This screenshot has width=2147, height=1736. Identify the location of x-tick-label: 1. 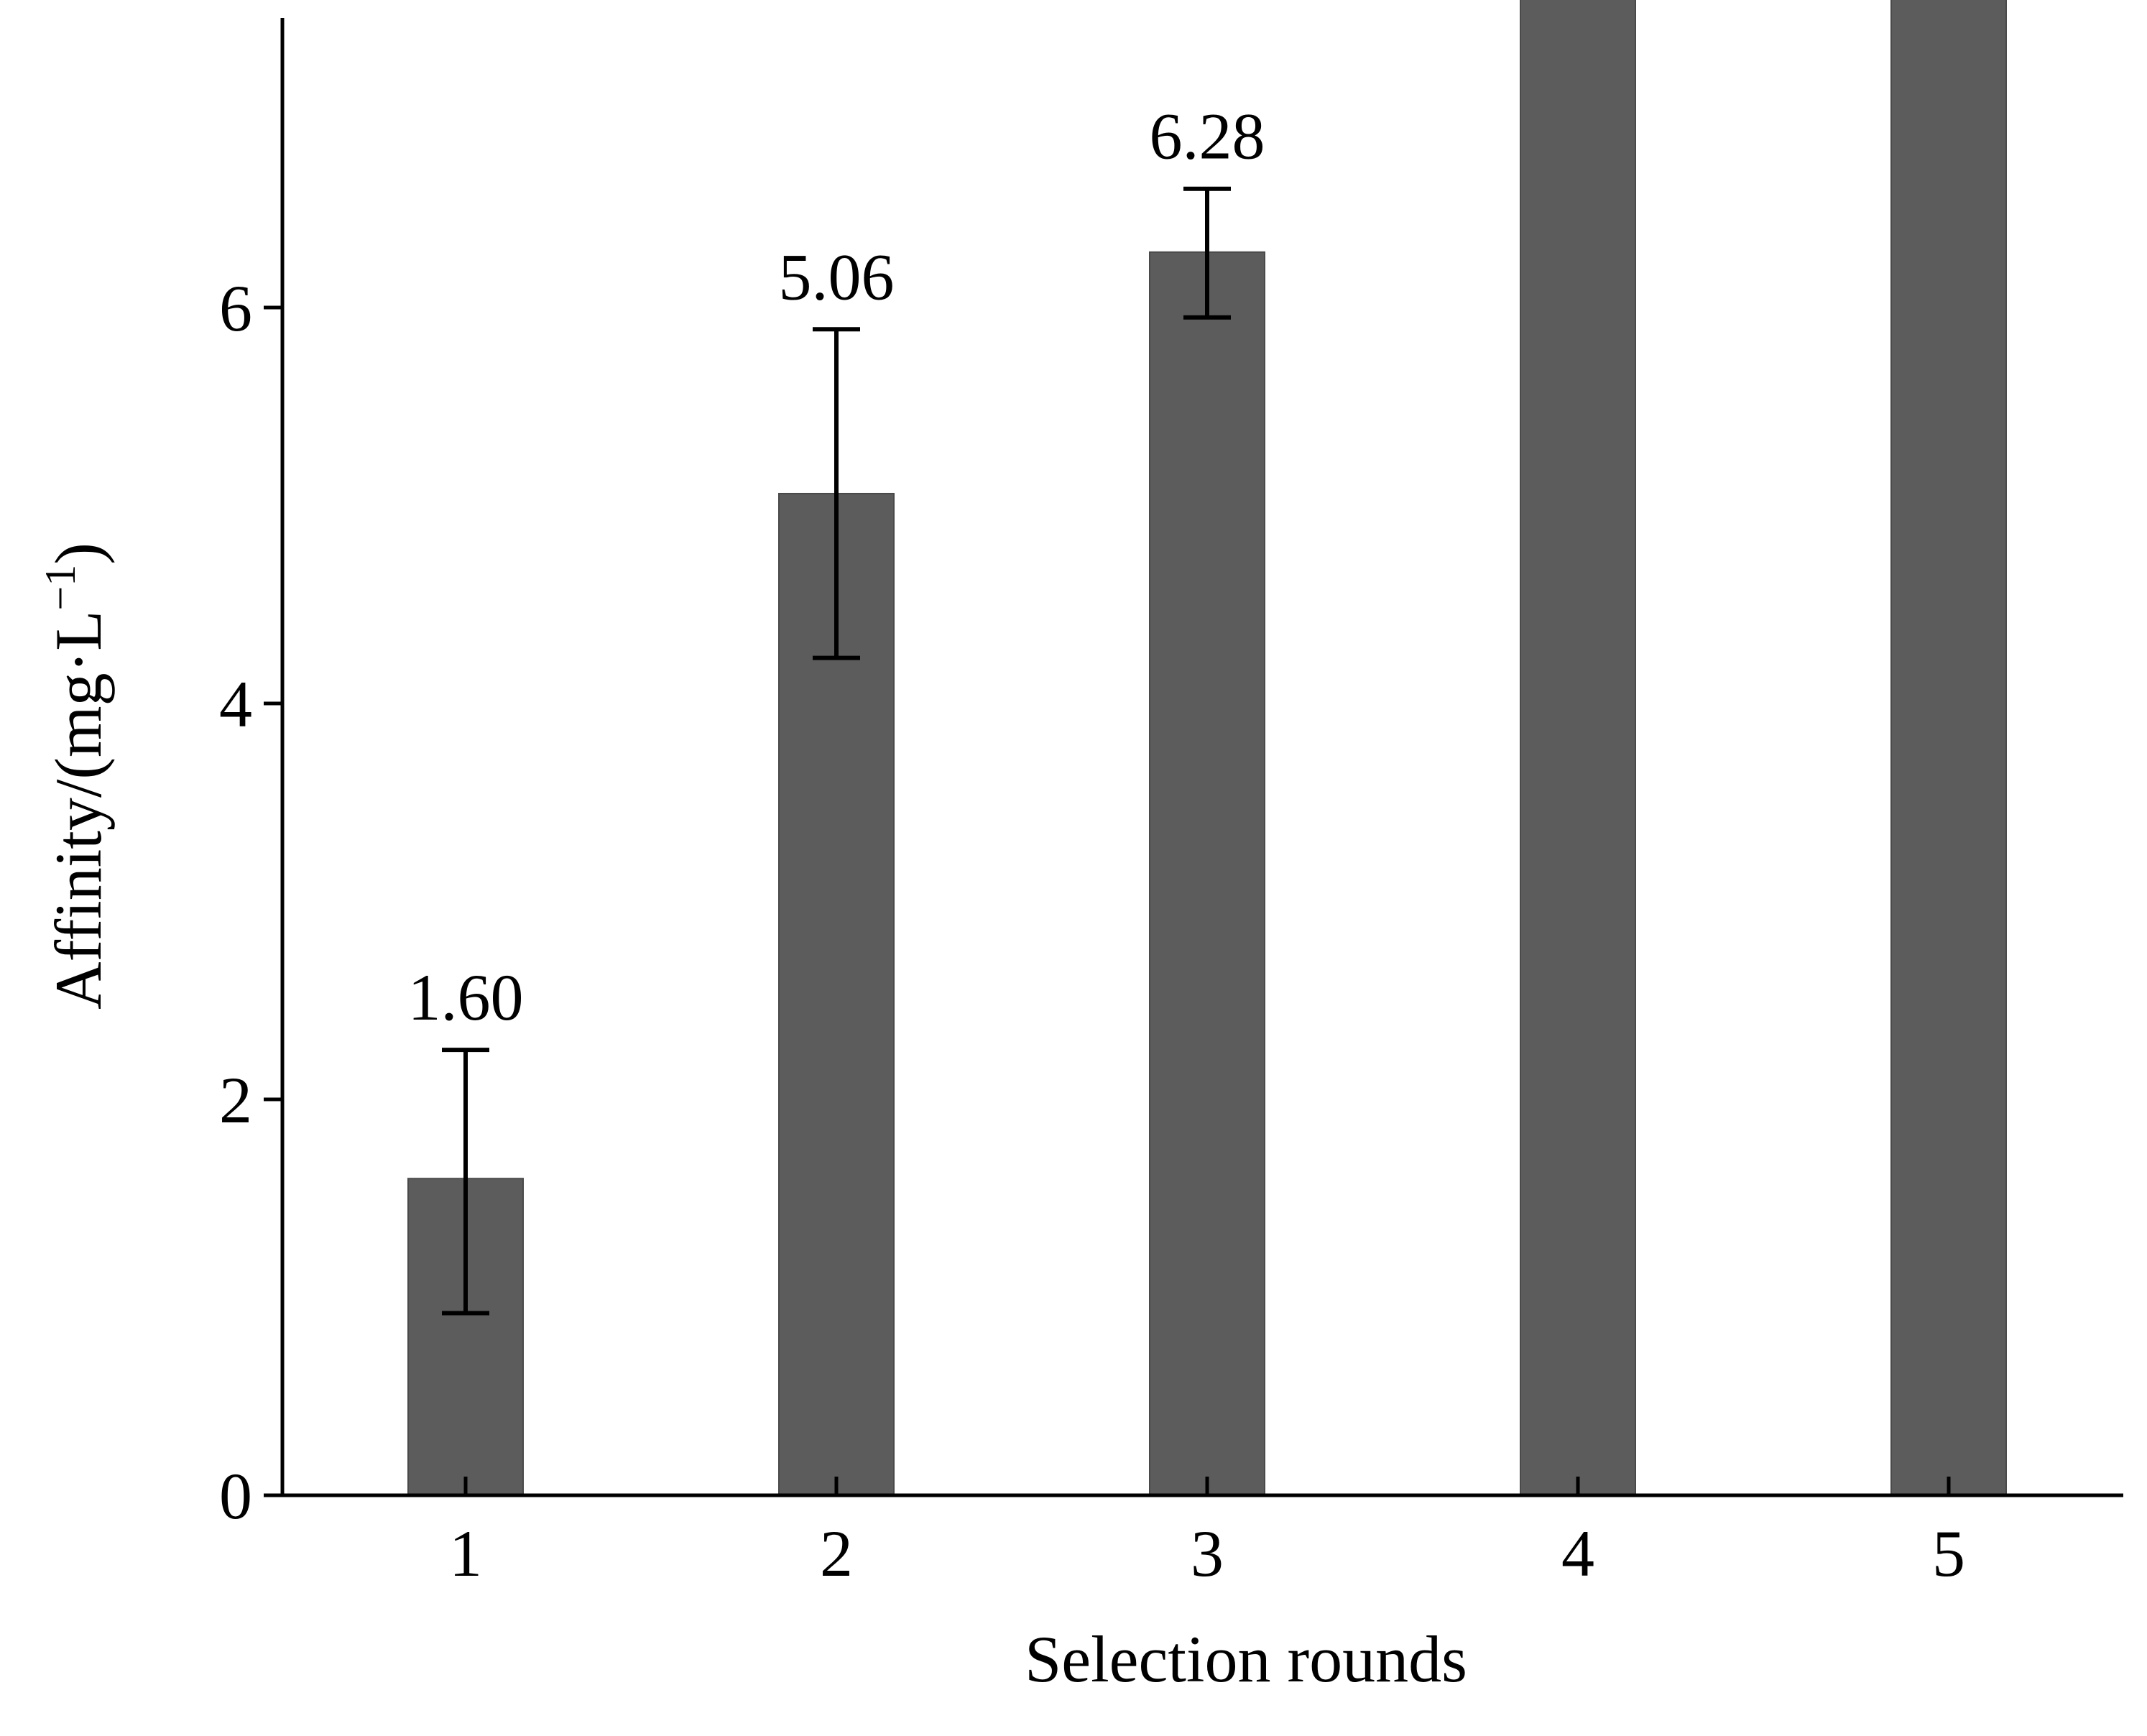
(465, 1553).